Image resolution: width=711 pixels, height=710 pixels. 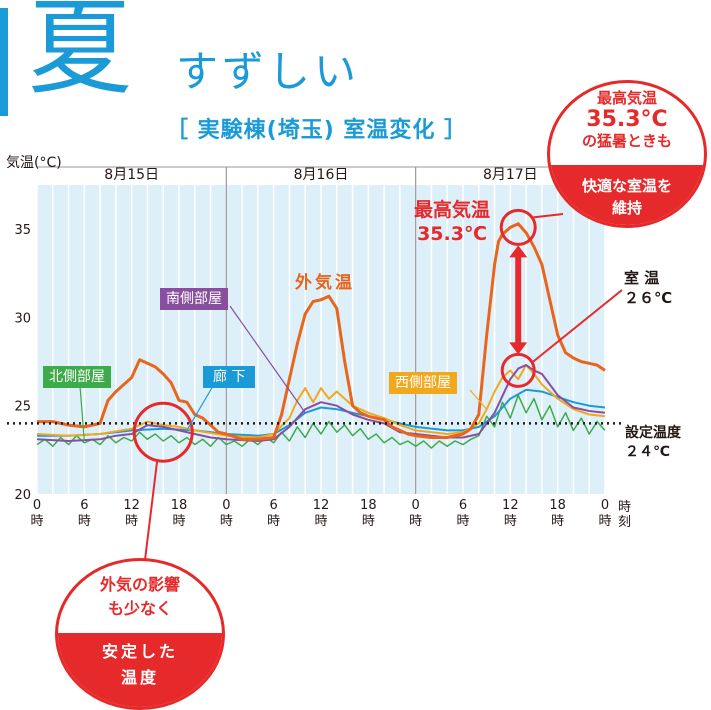 I want to click on stability-badge: 外気の影響 も少なく 安定した 温度, so click(x=140, y=634).